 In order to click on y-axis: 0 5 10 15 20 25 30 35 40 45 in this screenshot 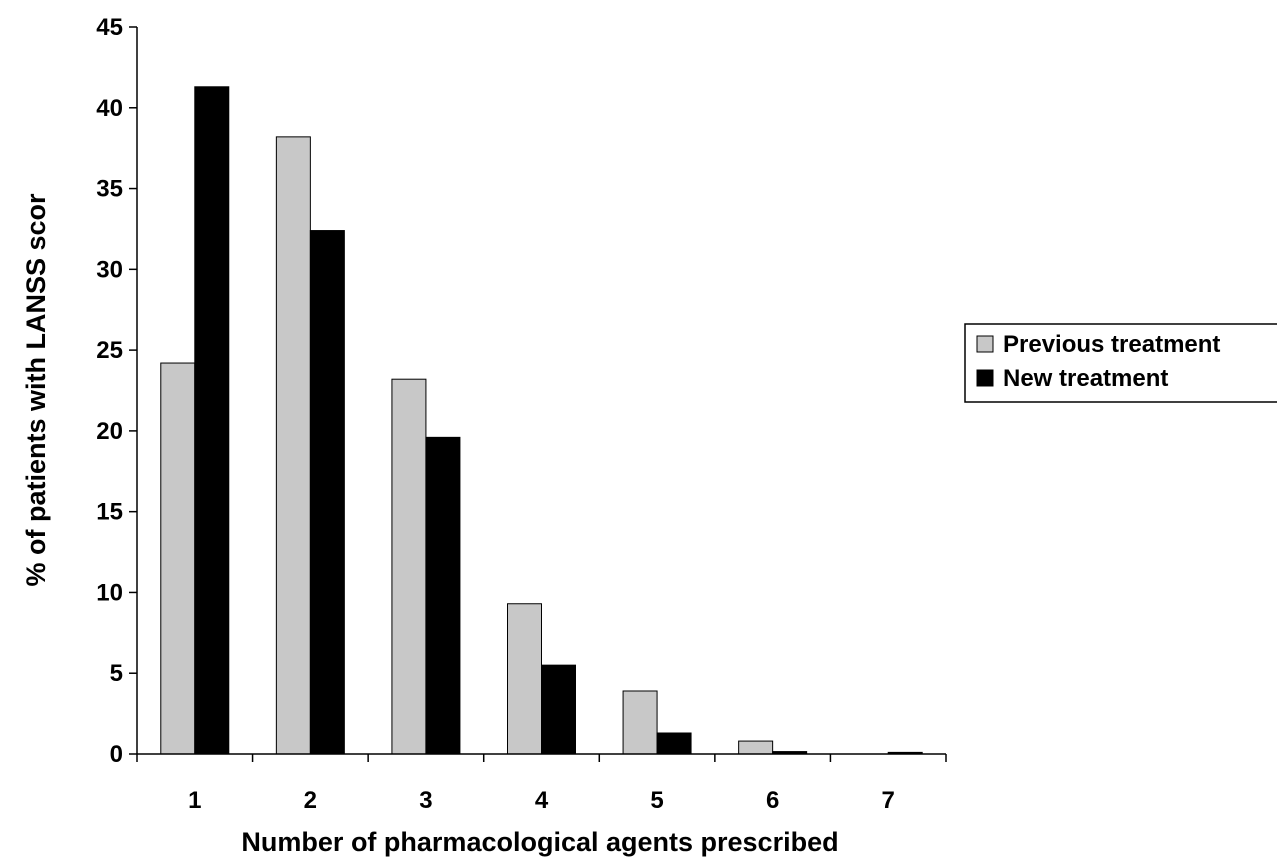, I will do `click(117, 391)`.